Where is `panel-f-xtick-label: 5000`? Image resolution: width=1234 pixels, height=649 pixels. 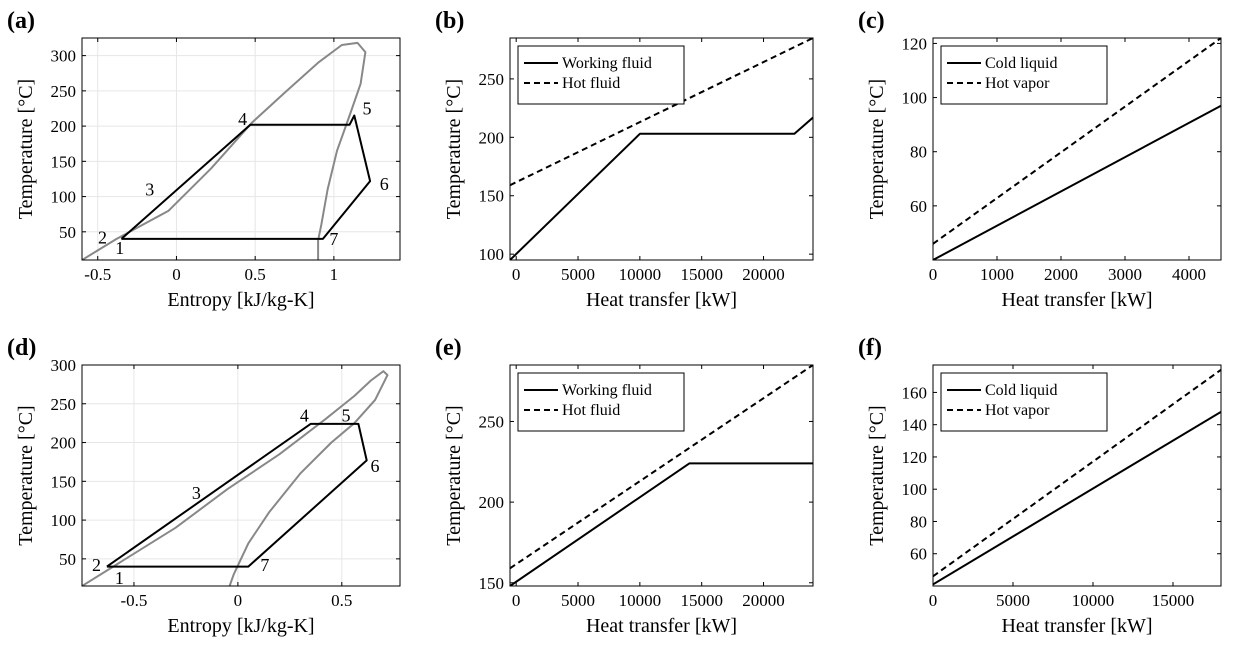 panel-f-xtick-label: 5000 is located at coordinates (1013, 600).